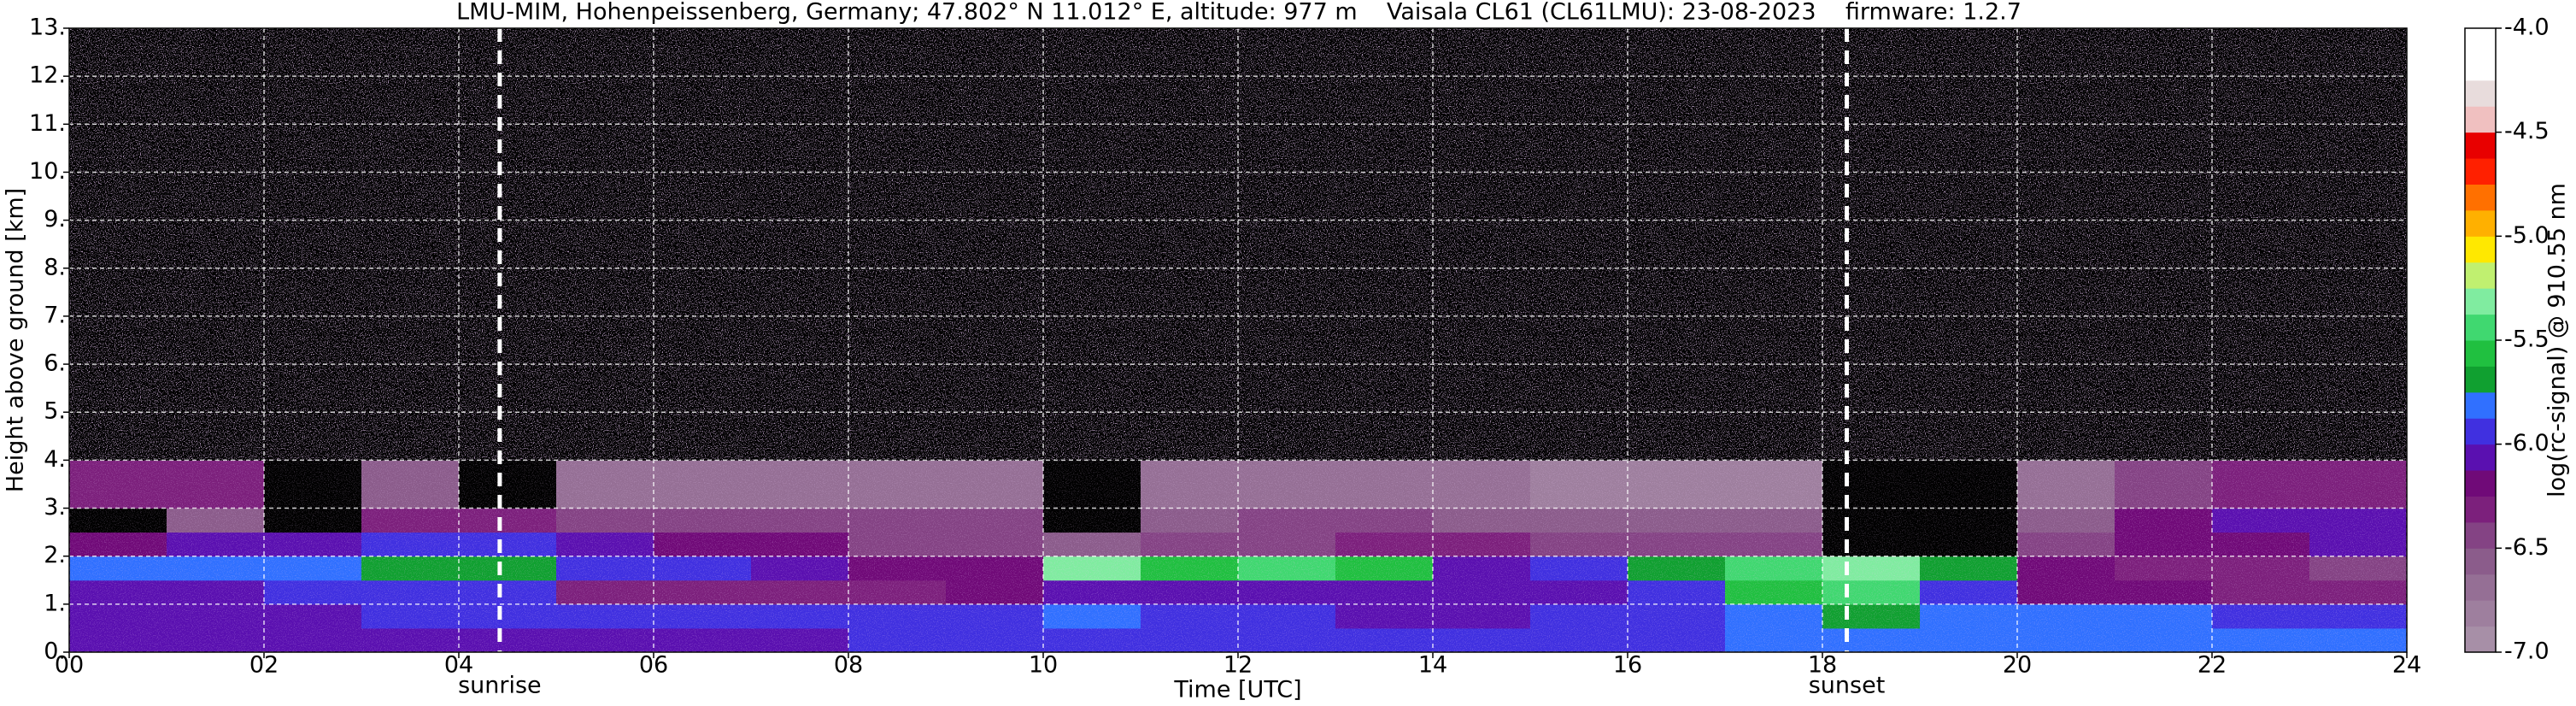 This screenshot has width=2576, height=706. What do you see at coordinates (47, 123) in the screenshot?
I see `y-tick-label: 11.` at bounding box center [47, 123].